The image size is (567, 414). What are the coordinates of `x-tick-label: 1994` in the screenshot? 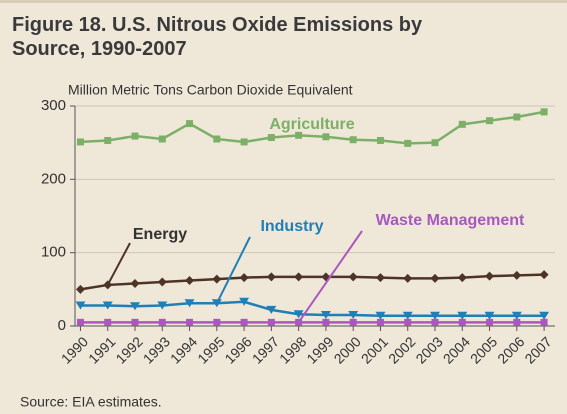 It's located at (183, 349).